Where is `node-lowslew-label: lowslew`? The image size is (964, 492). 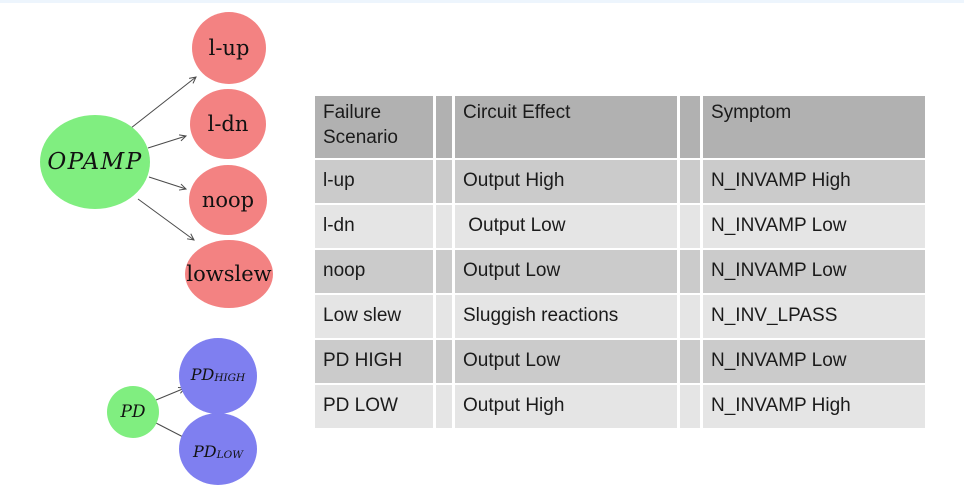
node-lowslew-label: lowslew is located at coordinates (228, 274).